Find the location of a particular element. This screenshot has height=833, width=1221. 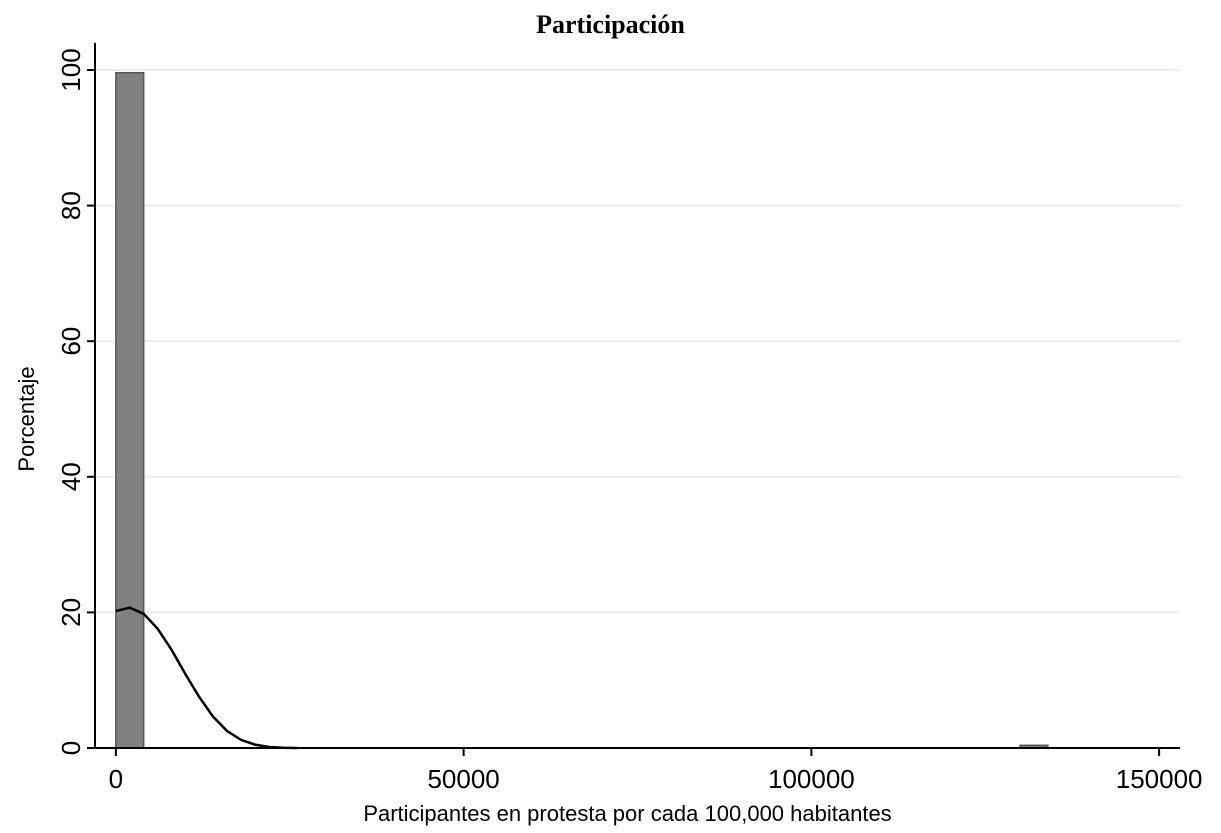

y-tick-label: 100 is located at coordinates (71, 69).